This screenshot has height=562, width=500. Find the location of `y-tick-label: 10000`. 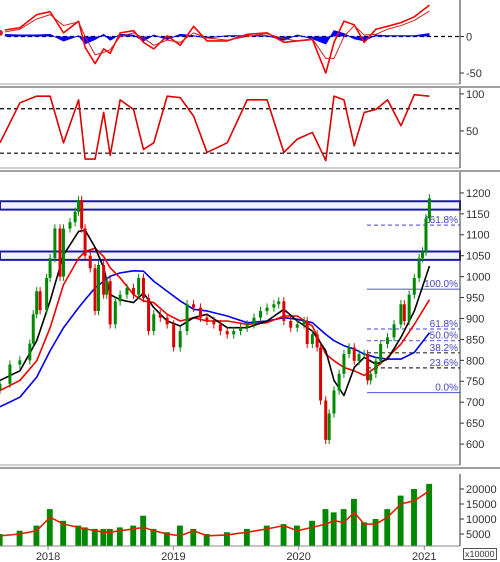

y-tick-label: 10000 is located at coordinates (481, 520).